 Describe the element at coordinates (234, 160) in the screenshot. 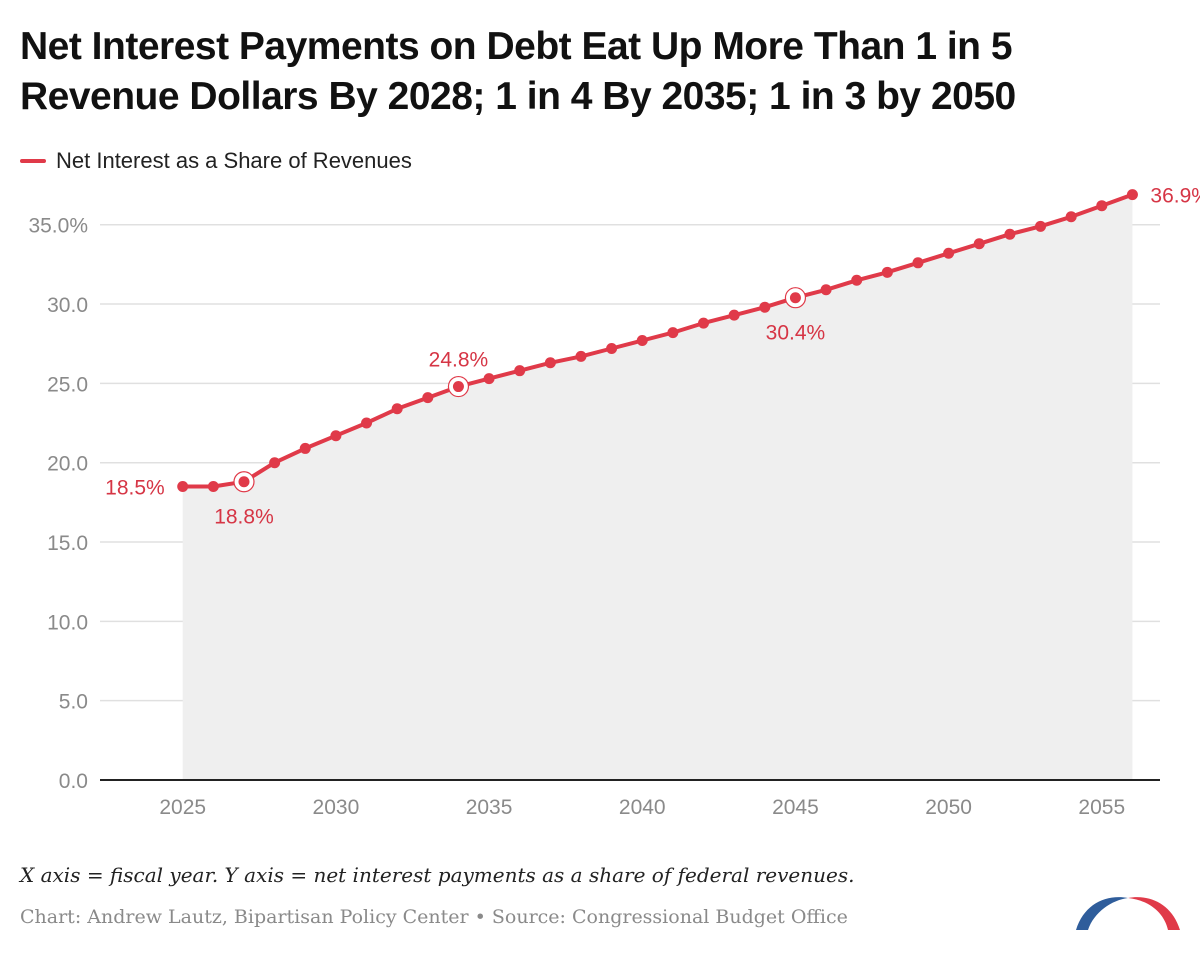

I see `legend-label: Net Interest as a Share of Revenues` at that location.